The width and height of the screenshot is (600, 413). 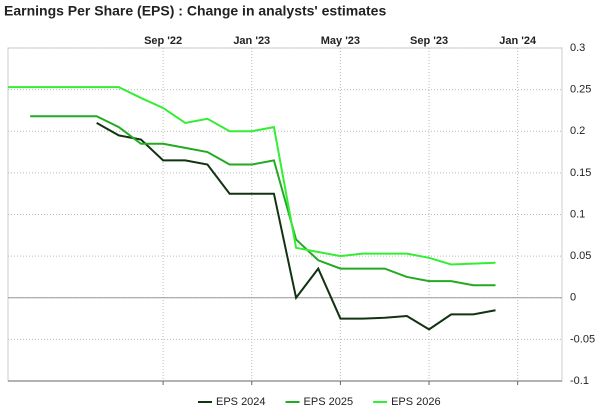 What do you see at coordinates (329, 402) in the screenshot?
I see `legend-label: EPS 2025` at bounding box center [329, 402].